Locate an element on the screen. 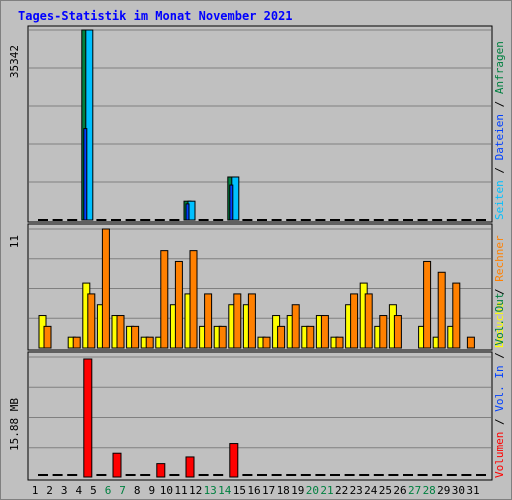  x-tick-label: 13 is located at coordinates (210, 490).